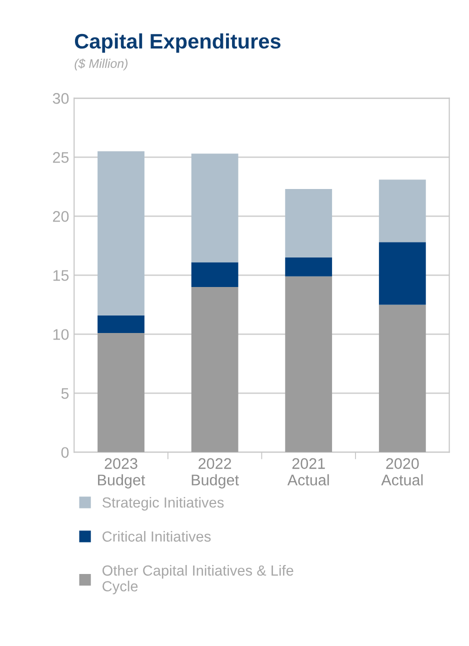 This screenshot has width=469, height=646. What do you see at coordinates (60, 98) in the screenshot?
I see `y-tick-label: 30` at bounding box center [60, 98].